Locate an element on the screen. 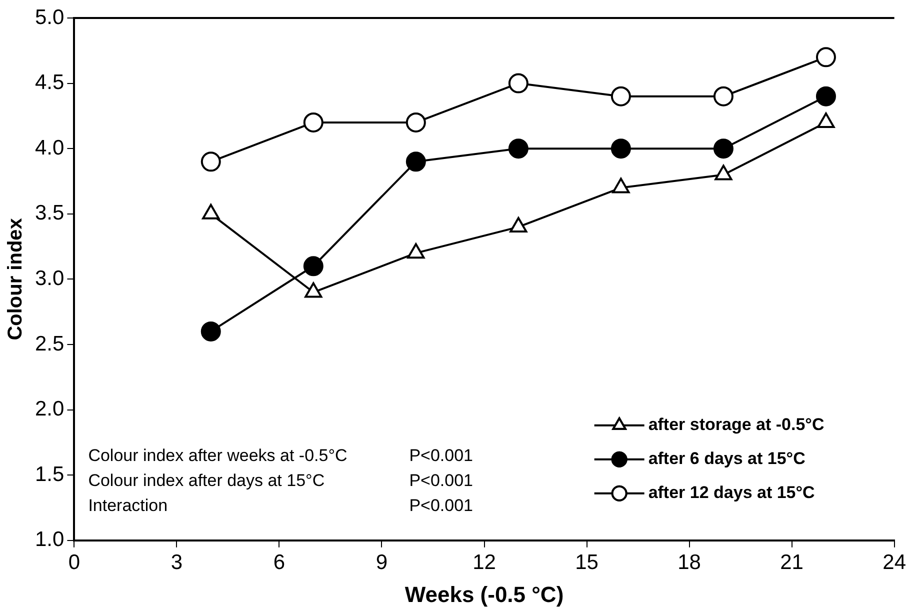 The width and height of the screenshot is (909, 613). text: Colour index after weeks at -0.5°C P<0.001 is located at coordinates (281, 456).